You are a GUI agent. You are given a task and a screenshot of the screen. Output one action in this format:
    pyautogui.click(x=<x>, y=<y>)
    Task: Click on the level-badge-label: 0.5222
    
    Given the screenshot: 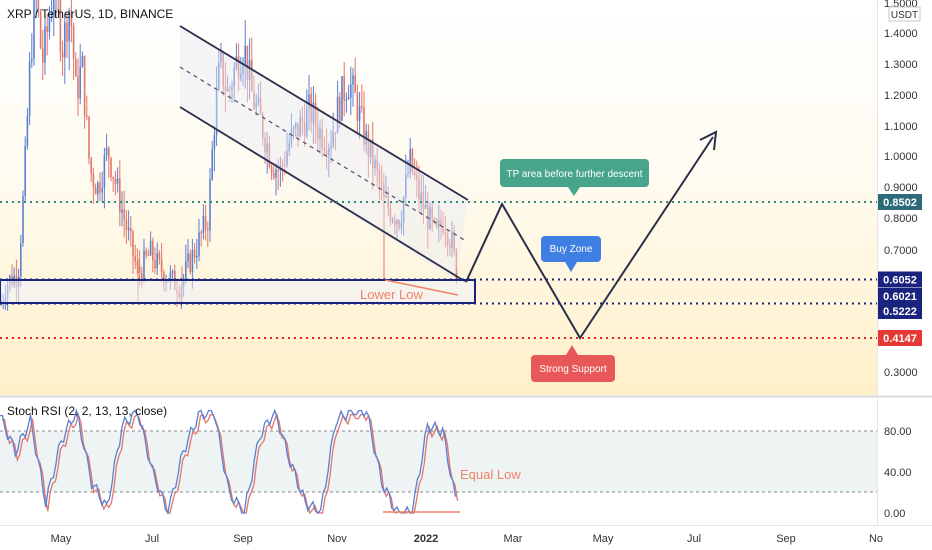 What is the action you would take?
    pyautogui.click(x=900, y=312)
    